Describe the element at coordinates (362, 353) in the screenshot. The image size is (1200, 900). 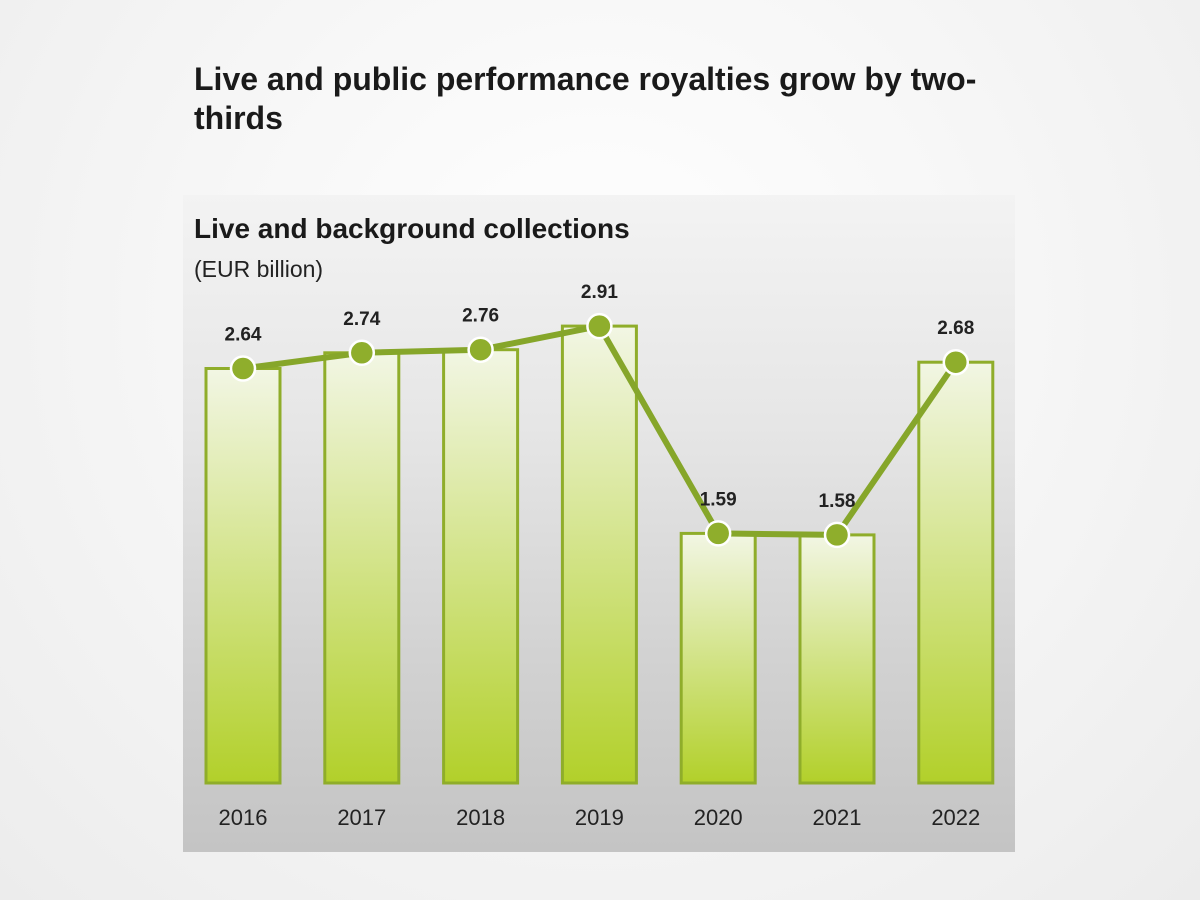
I see `point-2017` at that location.